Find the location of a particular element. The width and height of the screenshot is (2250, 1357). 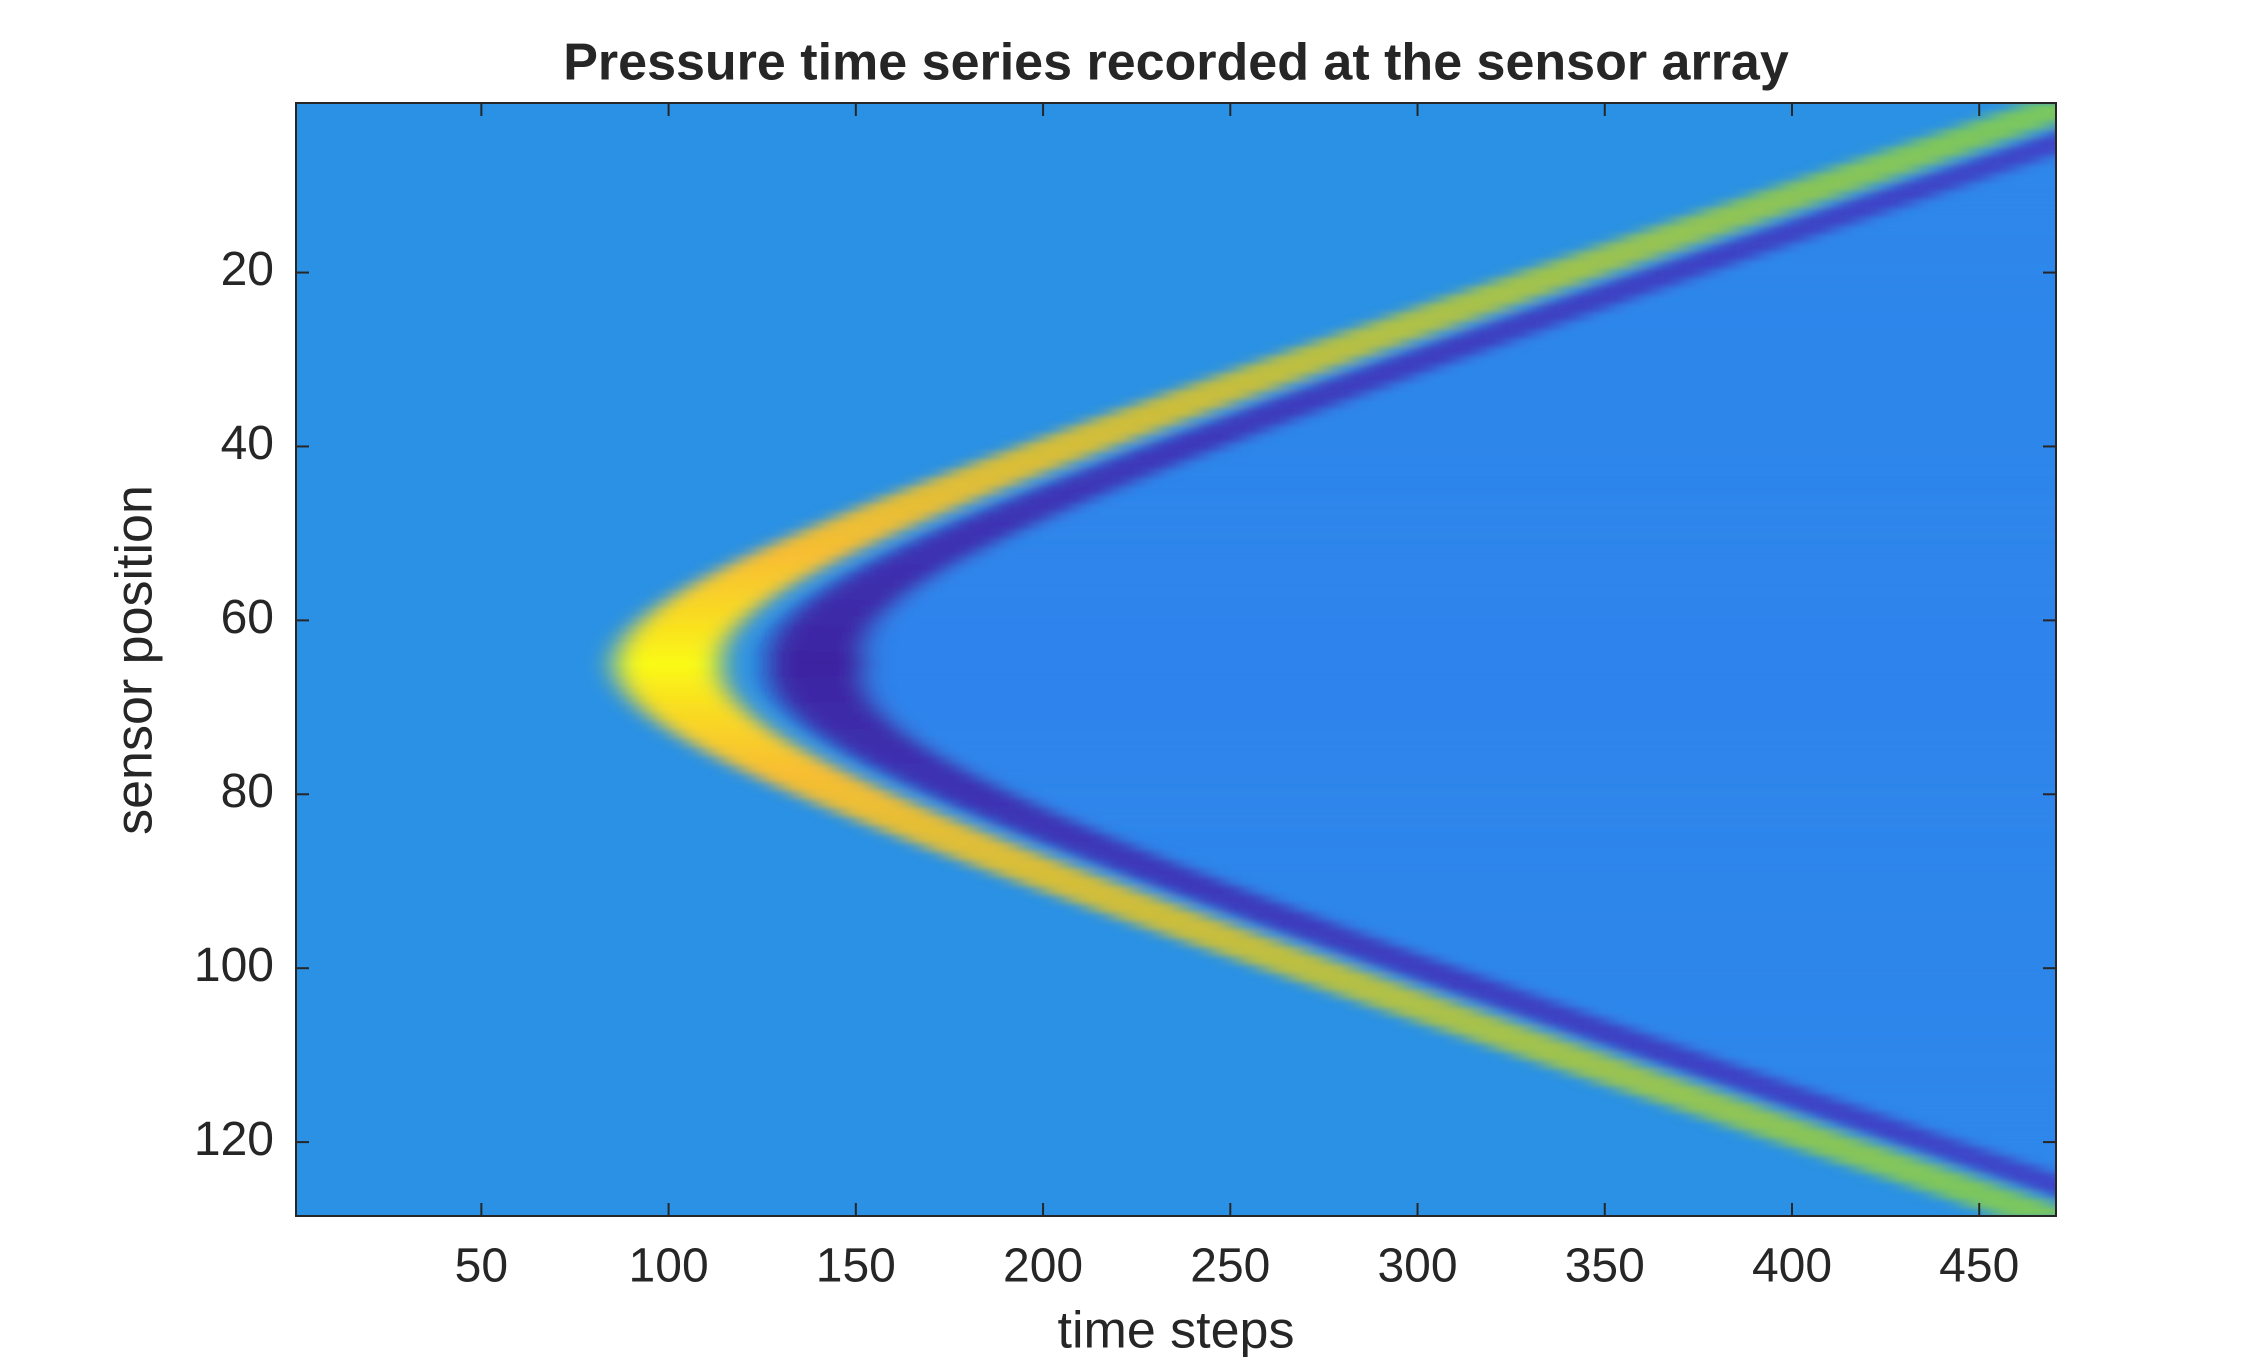

y-tick-label: 100 is located at coordinates (234, 965).